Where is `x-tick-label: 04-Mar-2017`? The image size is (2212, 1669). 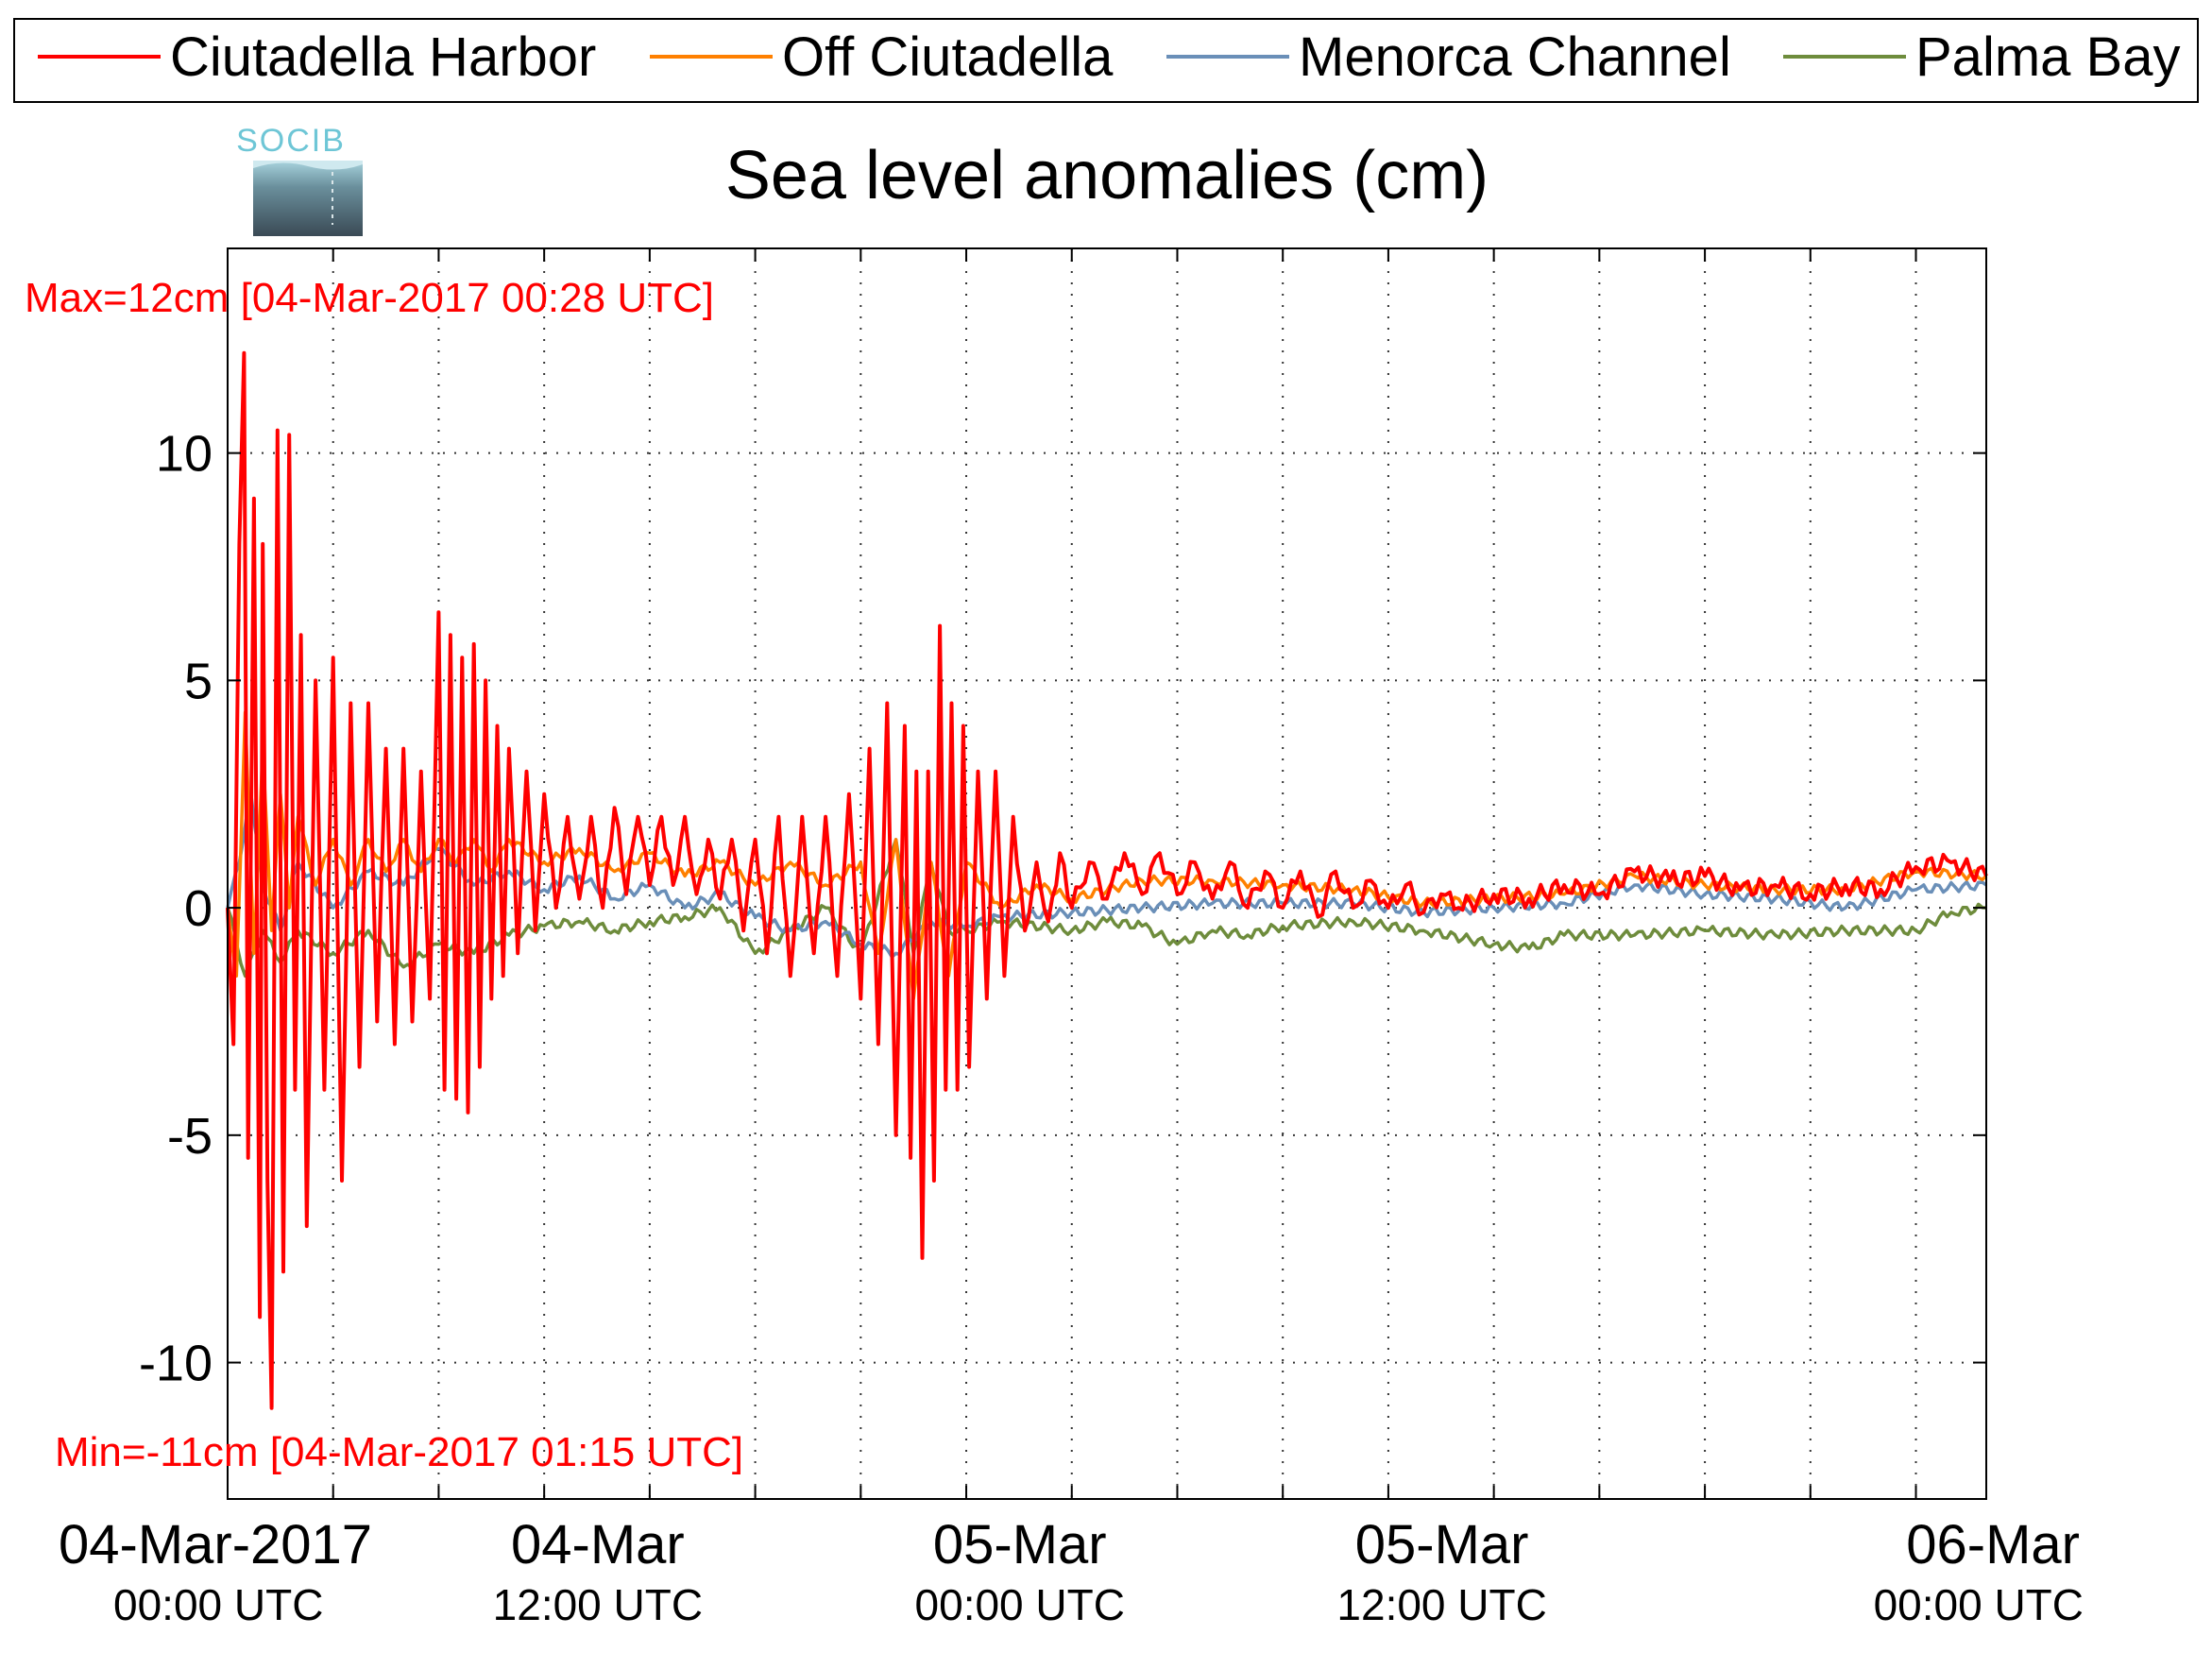
x-tick-label: 04-Mar-2017 is located at coordinates (215, 1545).